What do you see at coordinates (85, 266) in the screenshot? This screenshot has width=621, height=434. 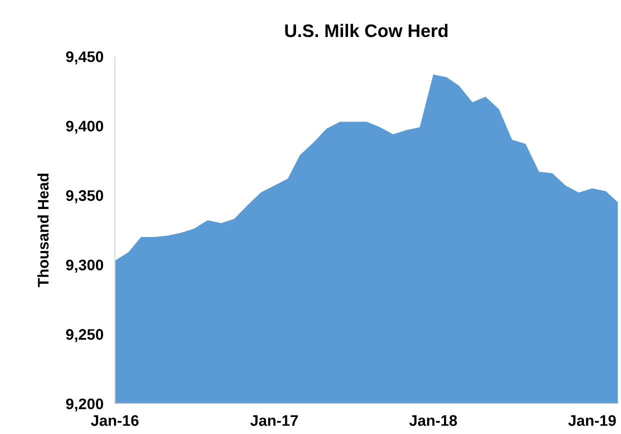 I see `y-tick-label: 9,300` at bounding box center [85, 266].